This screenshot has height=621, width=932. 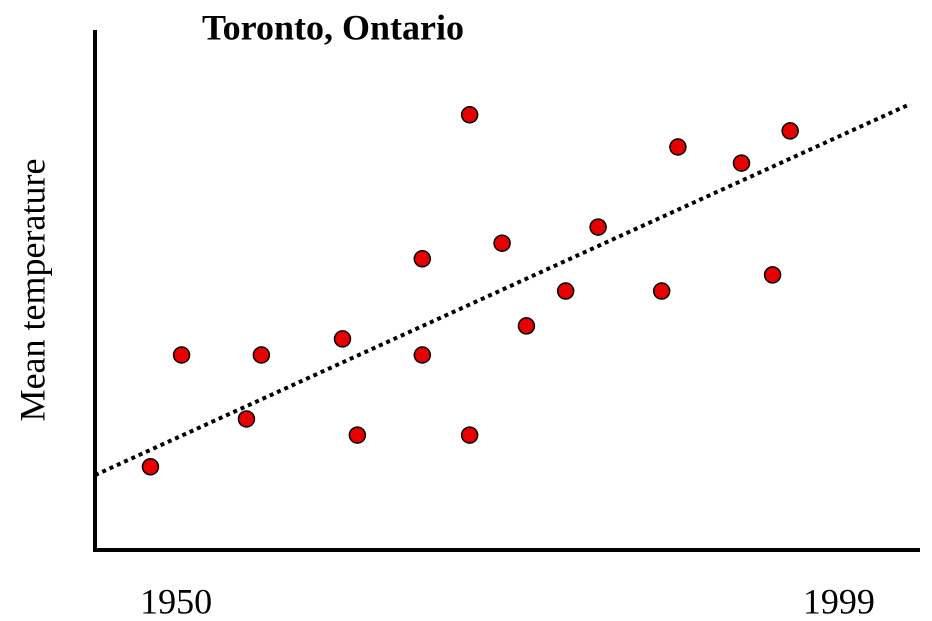 What do you see at coordinates (333, 27) in the screenshot?
I see `chart-title: Toronto, Ontario` at bounding box center [333, 27].